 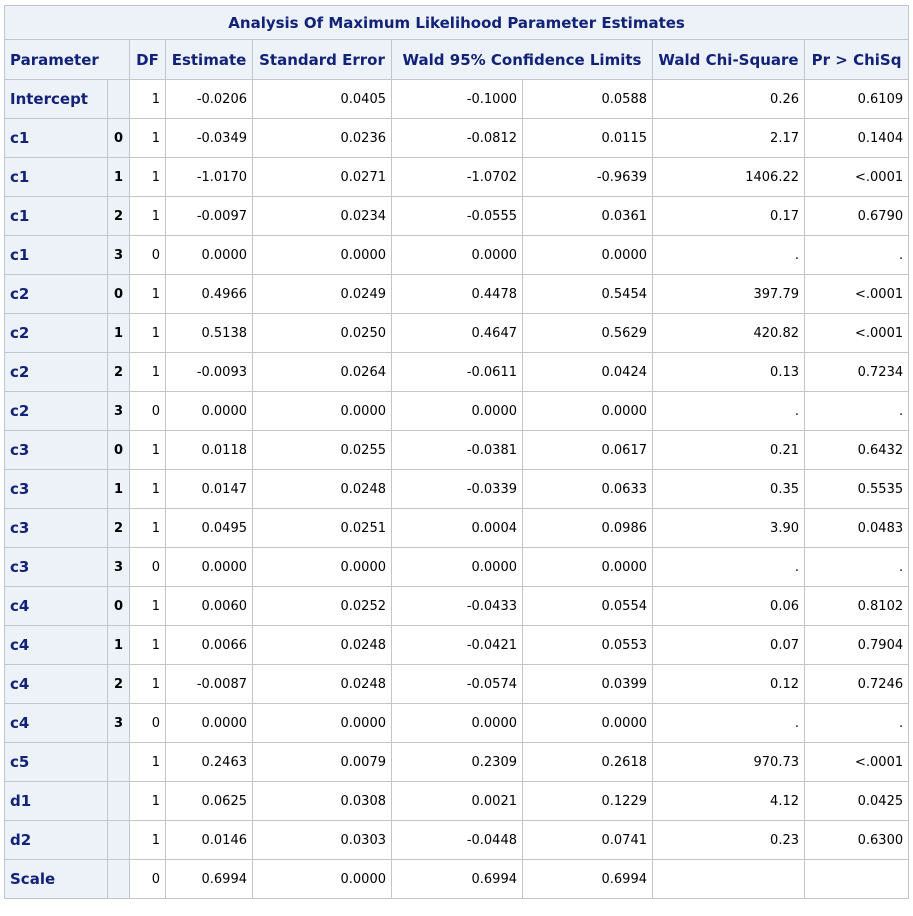 I want to click on row-lower-limit: 0.4478, so click(x=457, y=294).